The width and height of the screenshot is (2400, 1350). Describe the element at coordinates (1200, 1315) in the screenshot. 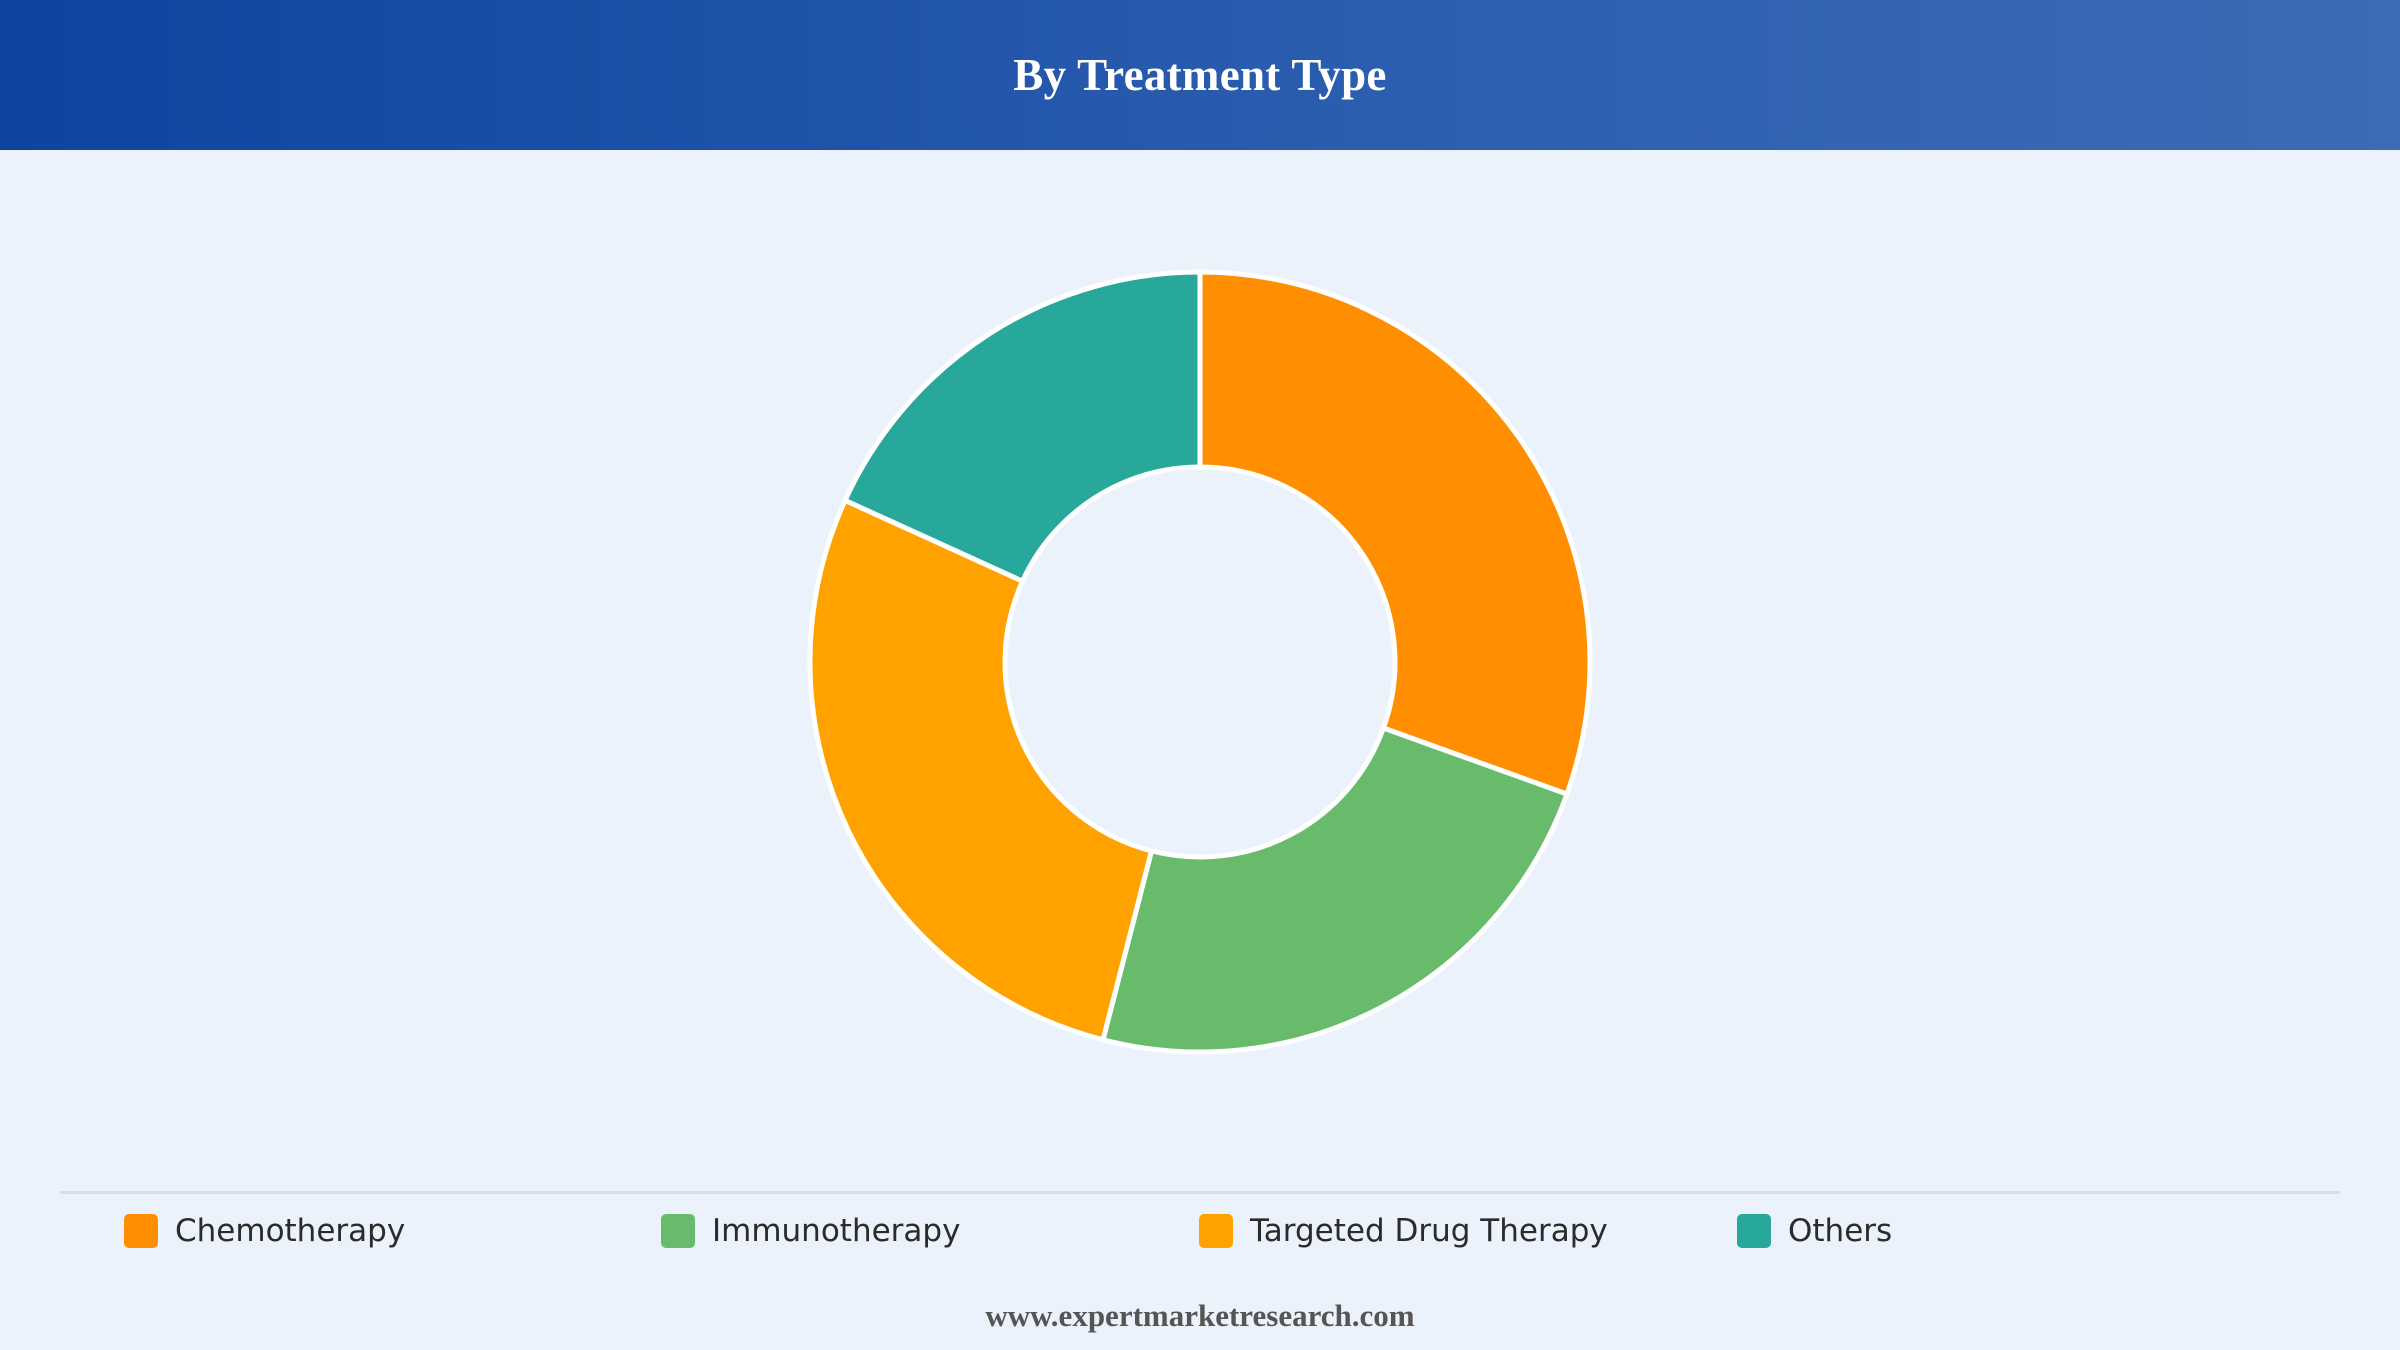

I see `footer-url: www.expertmarketresearch.com` at that location.